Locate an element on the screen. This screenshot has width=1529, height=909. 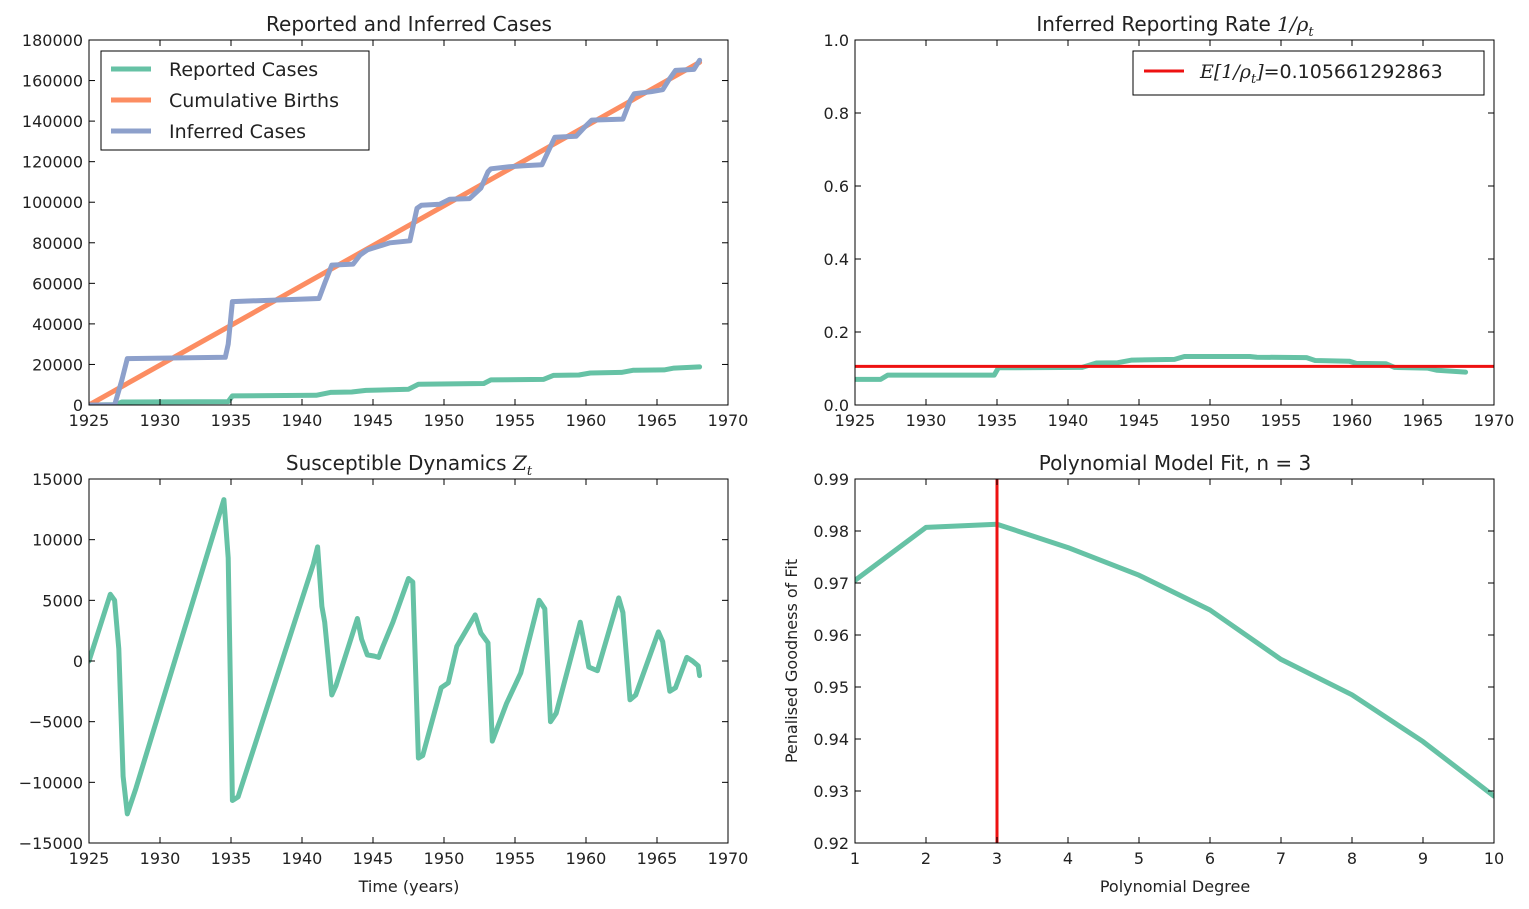
y-tick-label: 180000 is located at coordinates (52, 40).